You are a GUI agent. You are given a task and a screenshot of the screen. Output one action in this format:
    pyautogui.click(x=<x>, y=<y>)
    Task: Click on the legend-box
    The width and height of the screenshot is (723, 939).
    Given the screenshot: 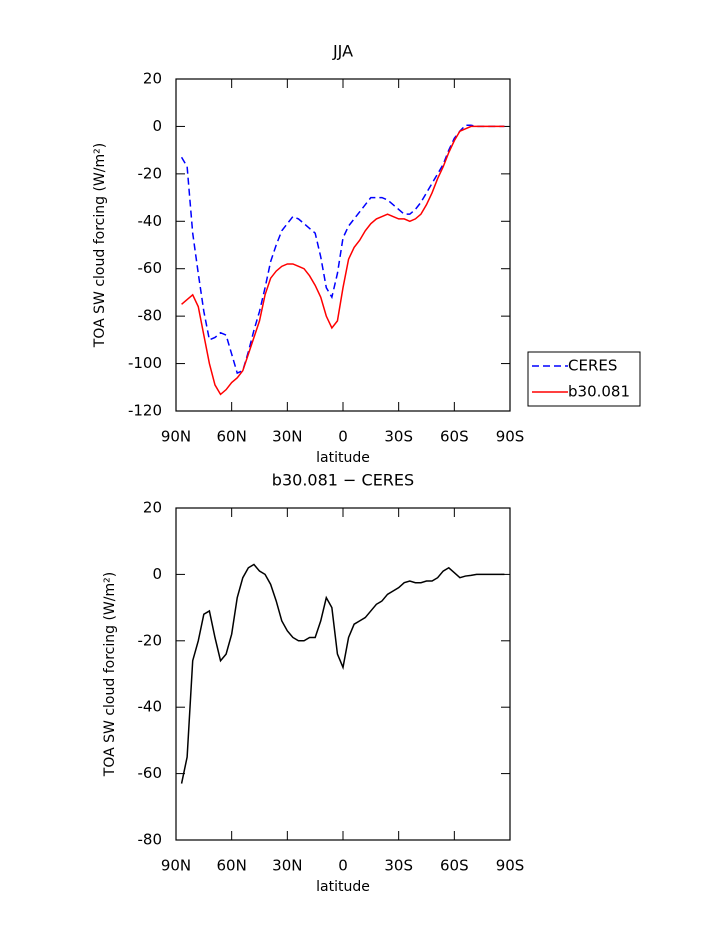 What is the action you would take?
    pyautogui.click(x=584, y=379)
    